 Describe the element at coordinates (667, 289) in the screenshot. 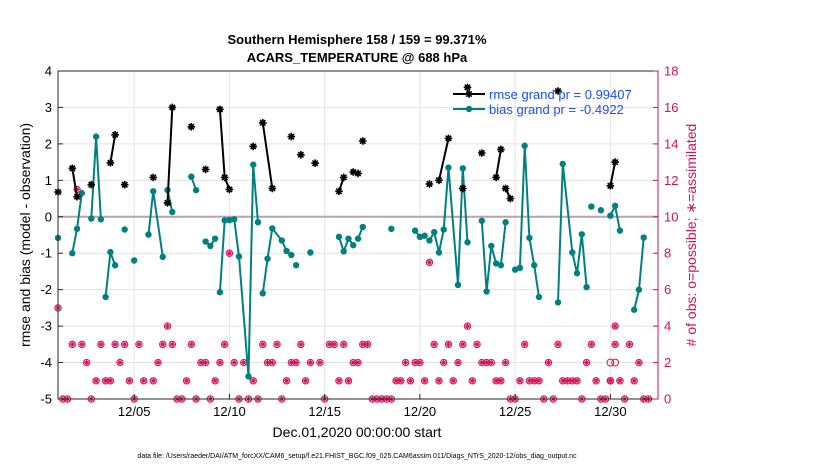

I see `y2-tick-label: 6` at that location.